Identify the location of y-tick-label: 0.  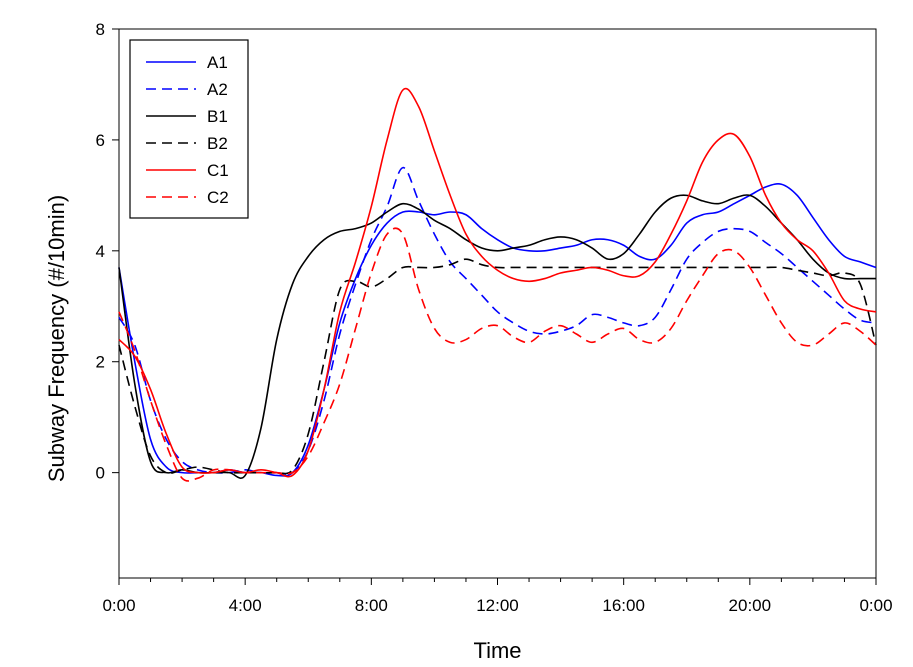
(100, 473).